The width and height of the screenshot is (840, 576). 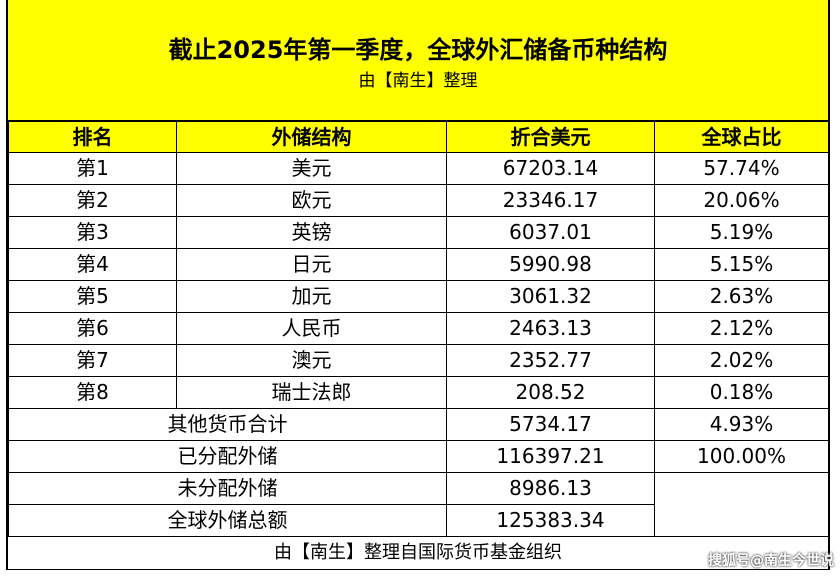 What do you see at coordinates (550, 328) in the screenshot?
I see `usd-cell: 2463.13` at bounding box center [550, 328].